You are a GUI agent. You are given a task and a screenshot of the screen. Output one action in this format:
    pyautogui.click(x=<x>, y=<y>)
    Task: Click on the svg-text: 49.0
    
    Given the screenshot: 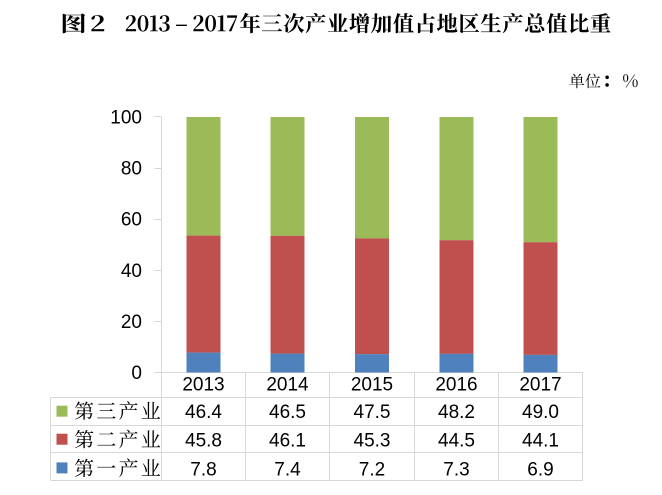 What is the action you would take?
    pyautogui.click(x=540, y=412)
    